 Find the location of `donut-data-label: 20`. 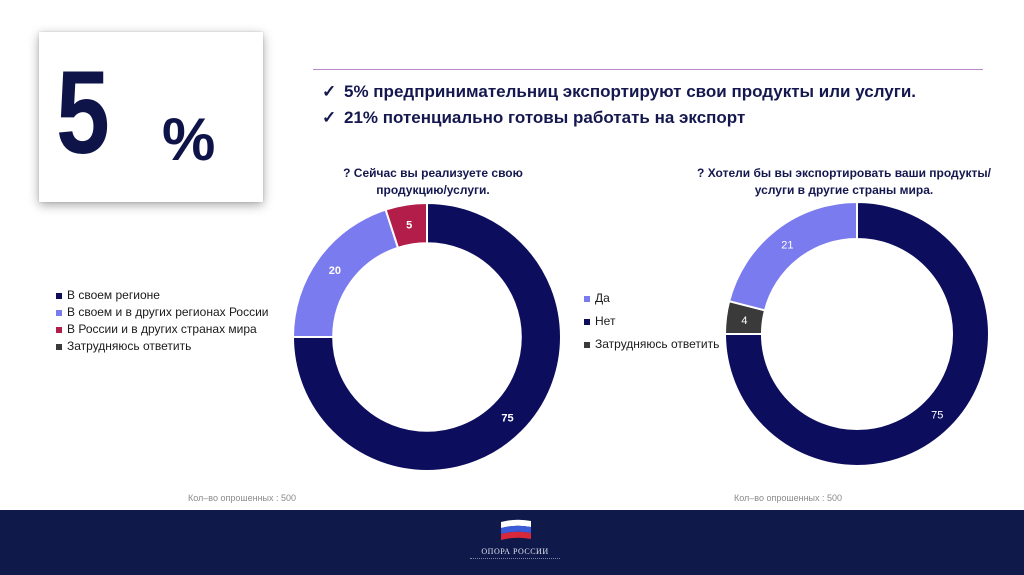

donut-data-label: 20 is located at coordinates (335, 271).